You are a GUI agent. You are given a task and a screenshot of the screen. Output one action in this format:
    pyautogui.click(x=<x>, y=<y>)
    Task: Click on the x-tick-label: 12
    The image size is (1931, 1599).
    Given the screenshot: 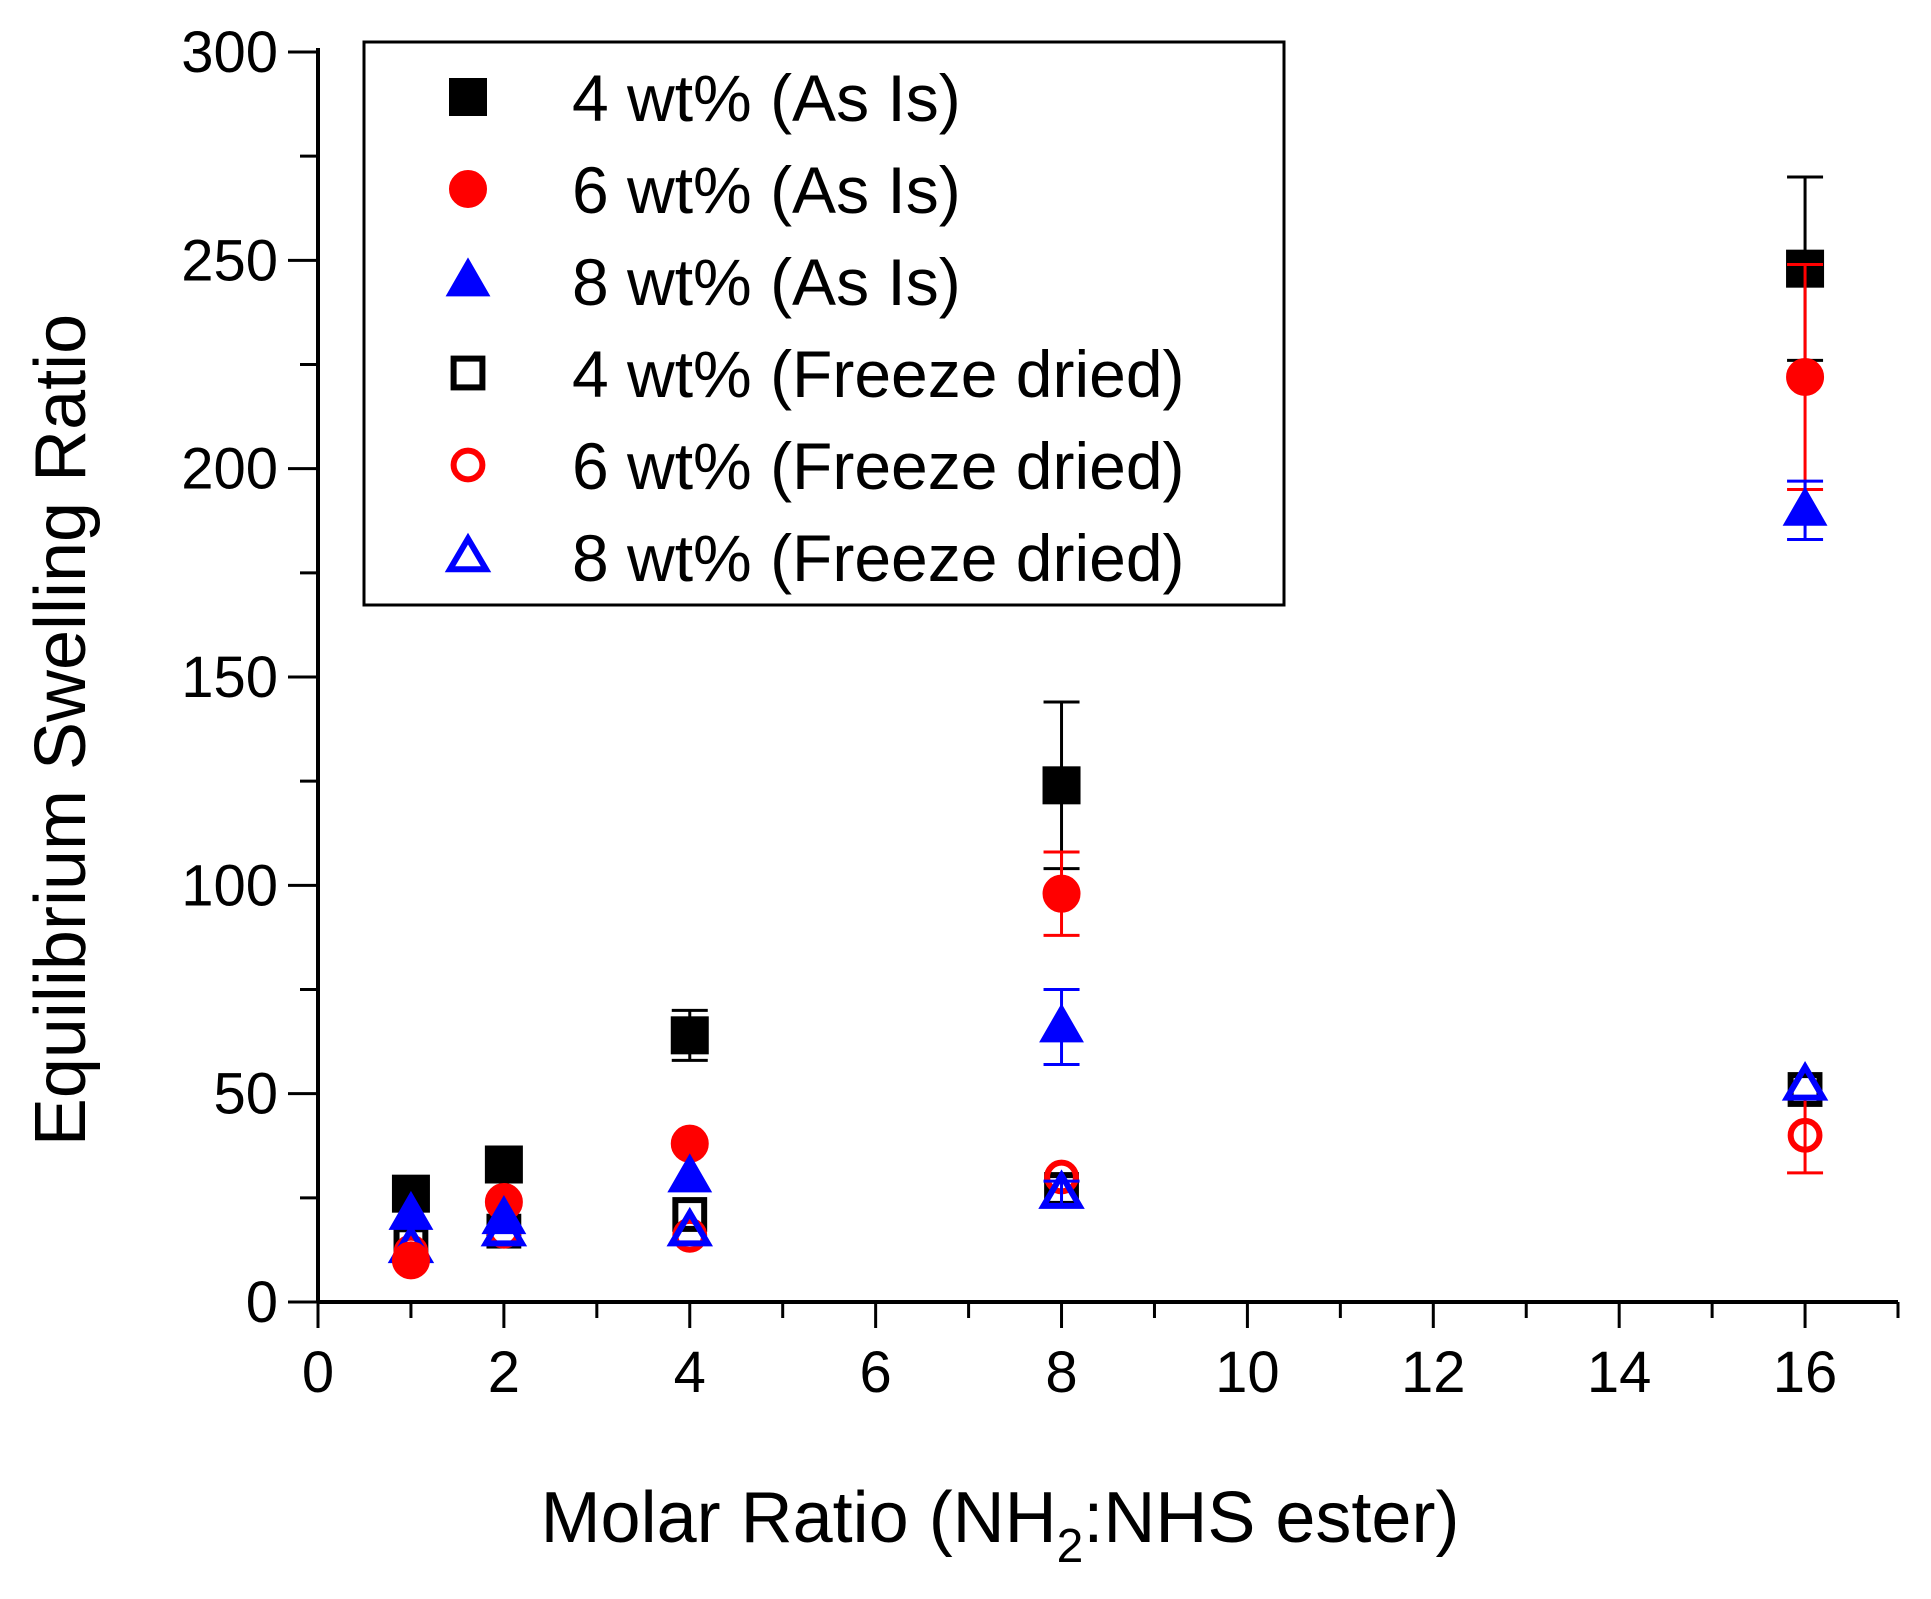 What is the action you would take?
    pyautogui.click(x=1433, y=1372)
    